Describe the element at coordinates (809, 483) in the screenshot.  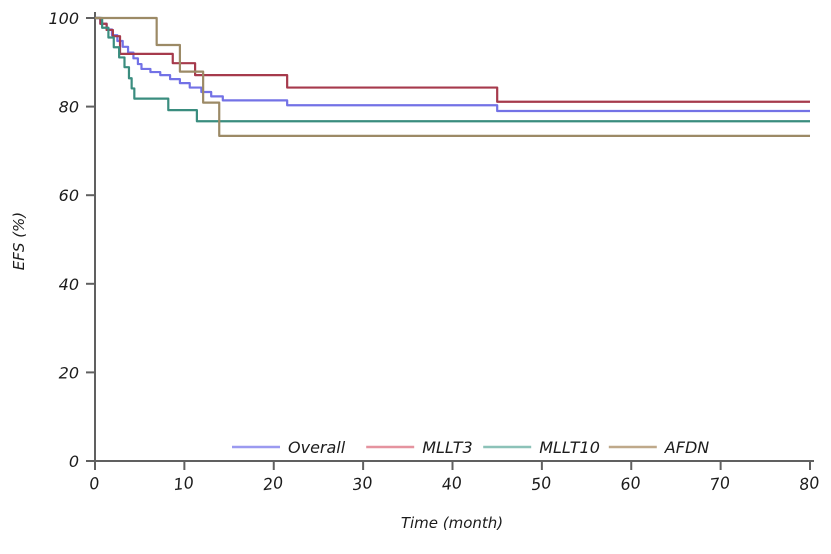
I see `x-tick-label: 80` at that location.